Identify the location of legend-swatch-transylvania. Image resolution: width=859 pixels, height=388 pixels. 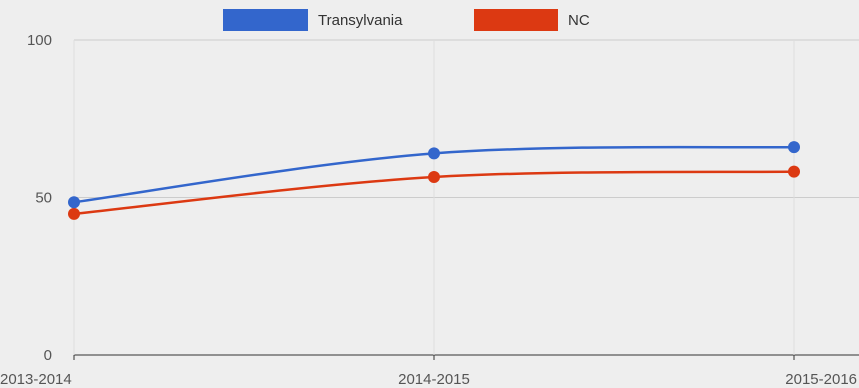
(265, 20).